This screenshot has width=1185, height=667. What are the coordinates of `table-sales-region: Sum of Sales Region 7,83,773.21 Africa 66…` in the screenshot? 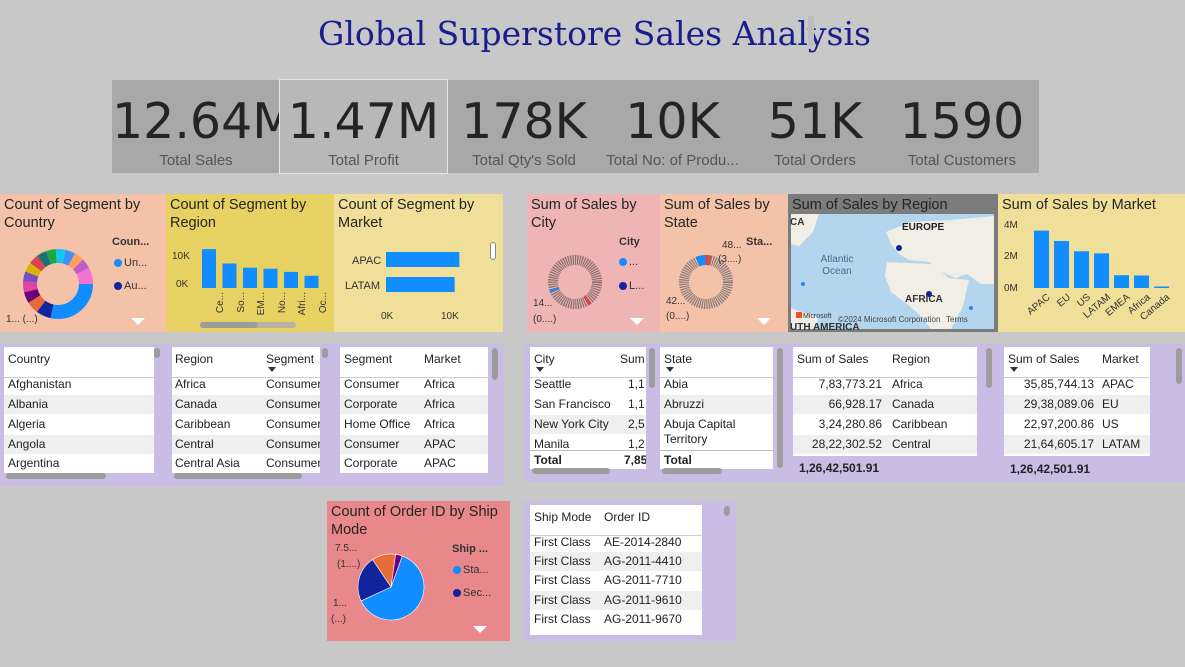 It's located at (885, 401).